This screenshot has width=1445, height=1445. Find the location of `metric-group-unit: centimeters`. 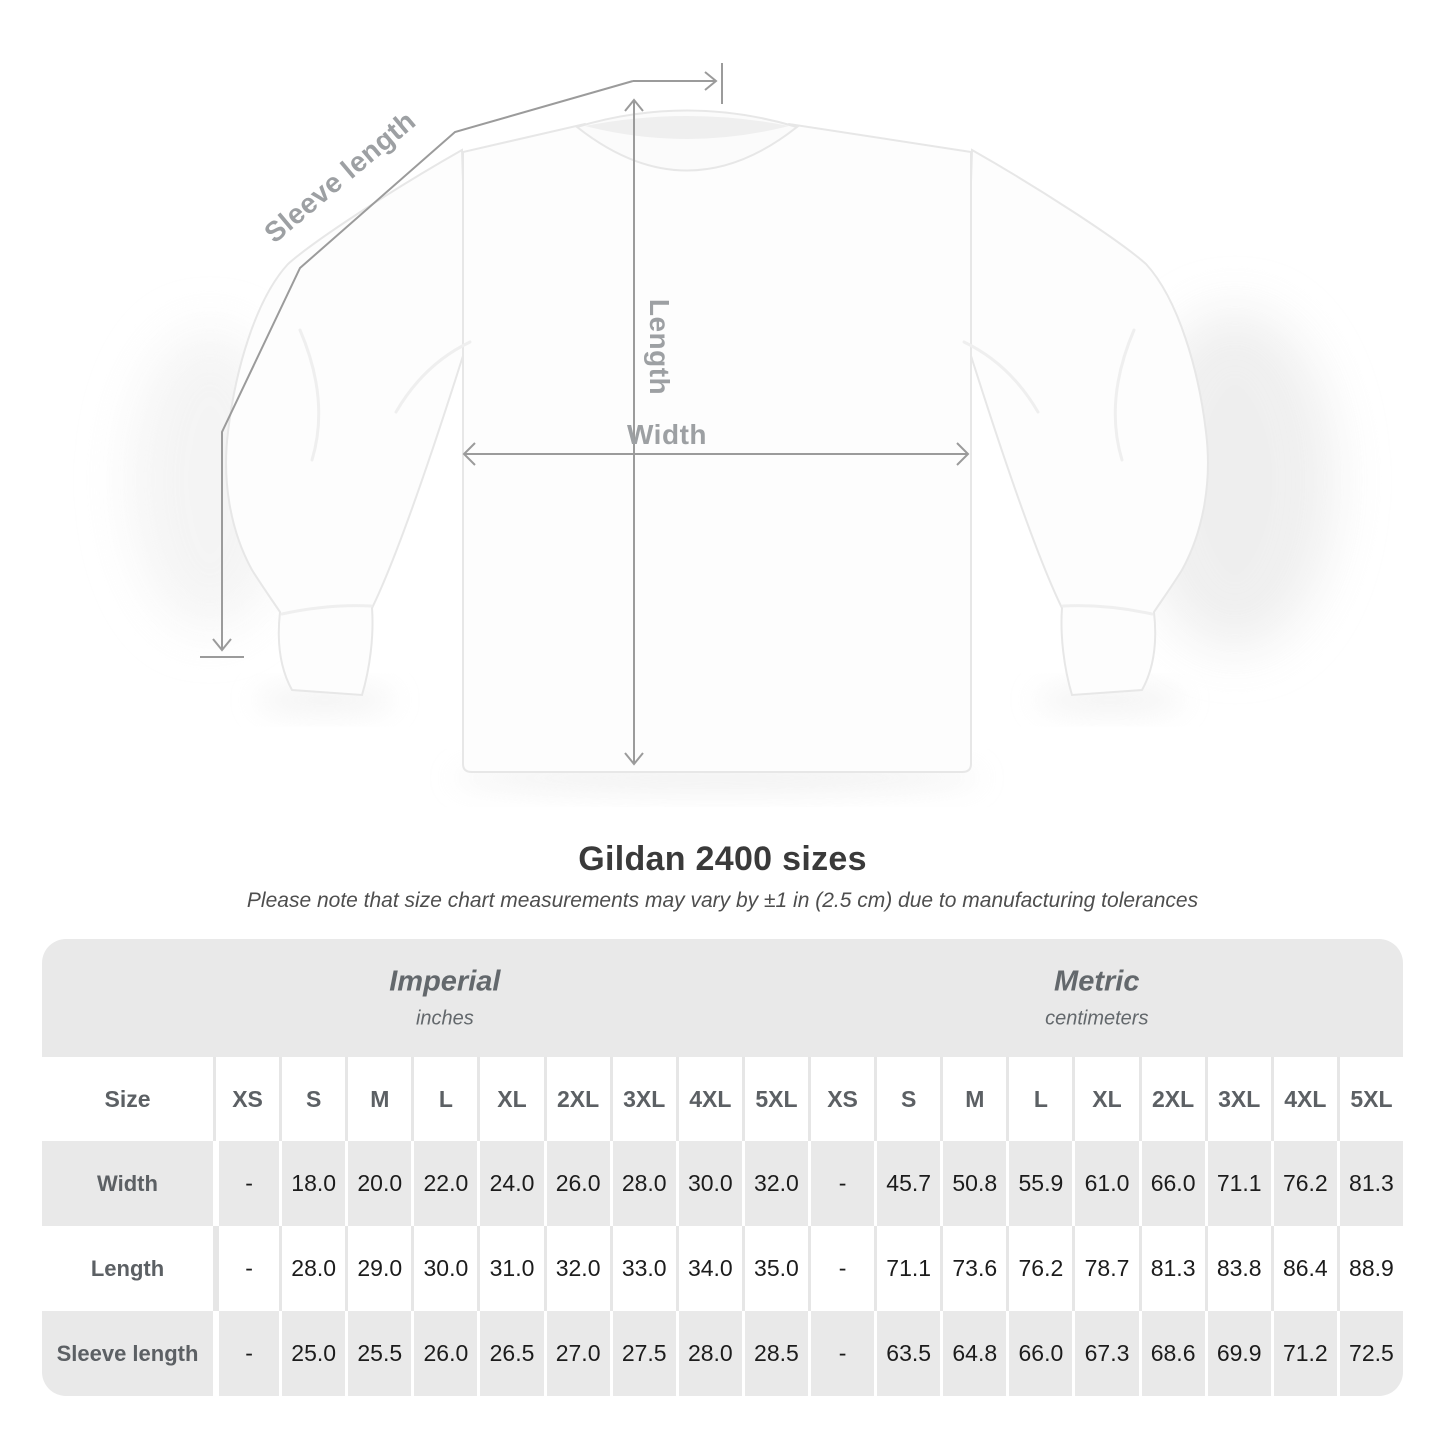

metric-group-unit: centimeters is located at coordinates (1097, 1018).